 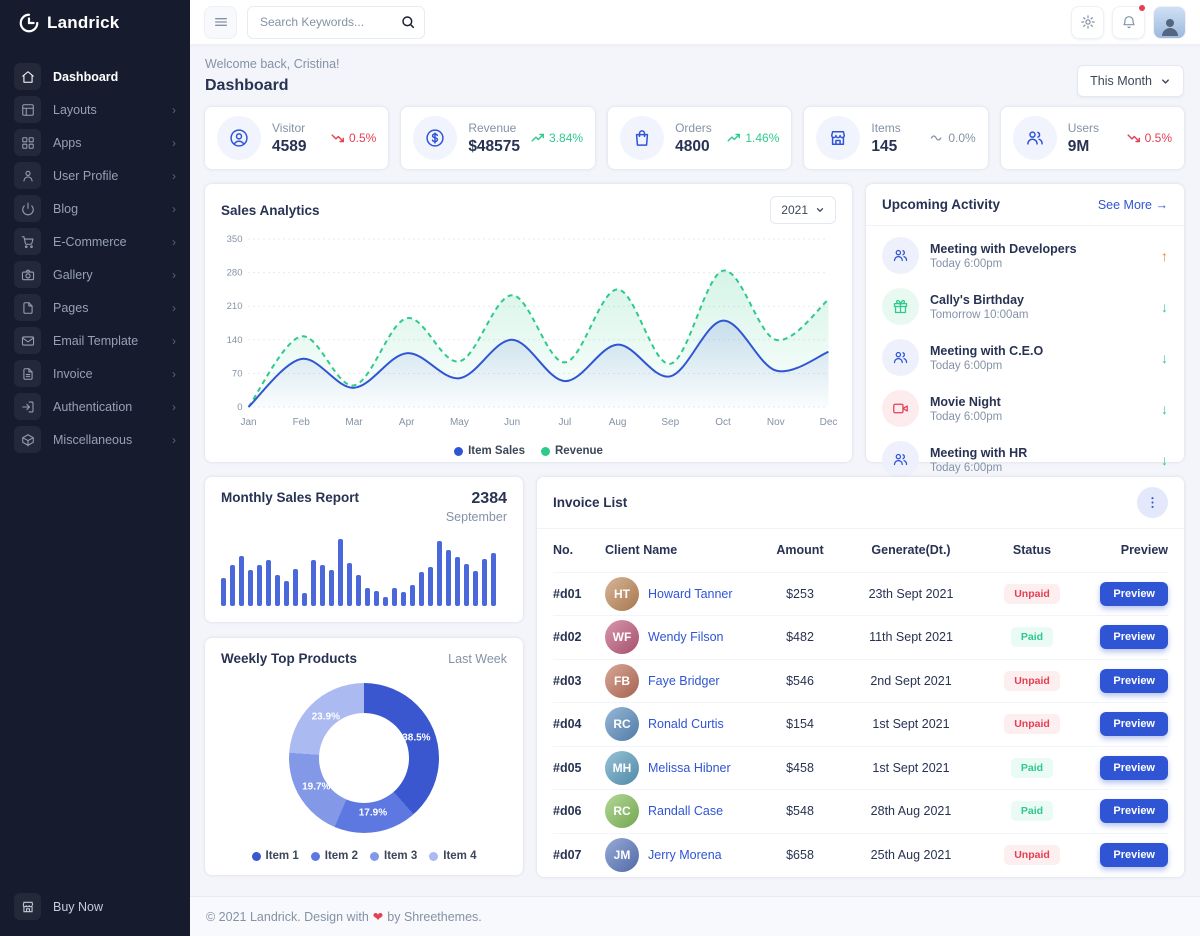 What do you see at coordinates (494, 146) in the screenshot?
I see `stat-value: $48575` at bounding box center [494, 146].